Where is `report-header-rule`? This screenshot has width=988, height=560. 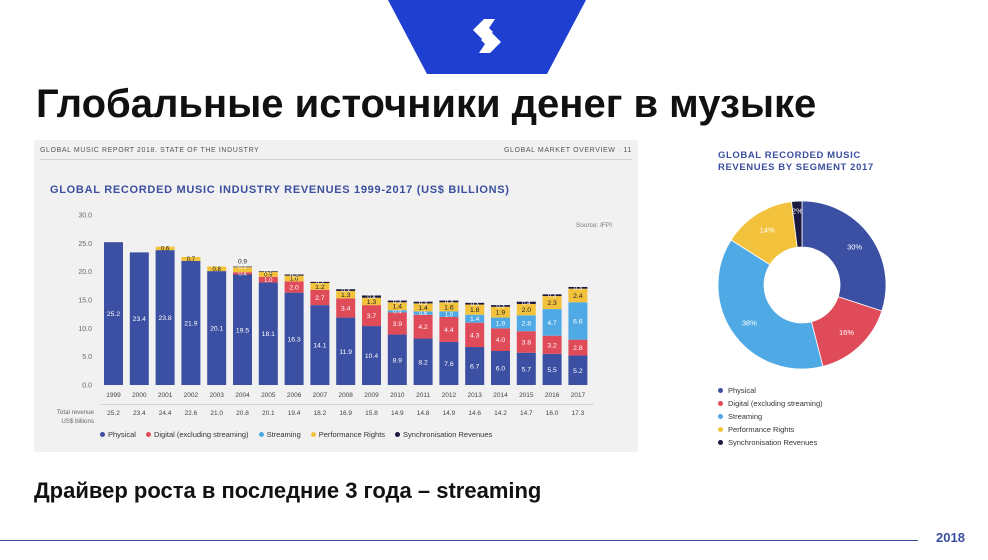 report-header-rule is located at coordinates (336, 159).